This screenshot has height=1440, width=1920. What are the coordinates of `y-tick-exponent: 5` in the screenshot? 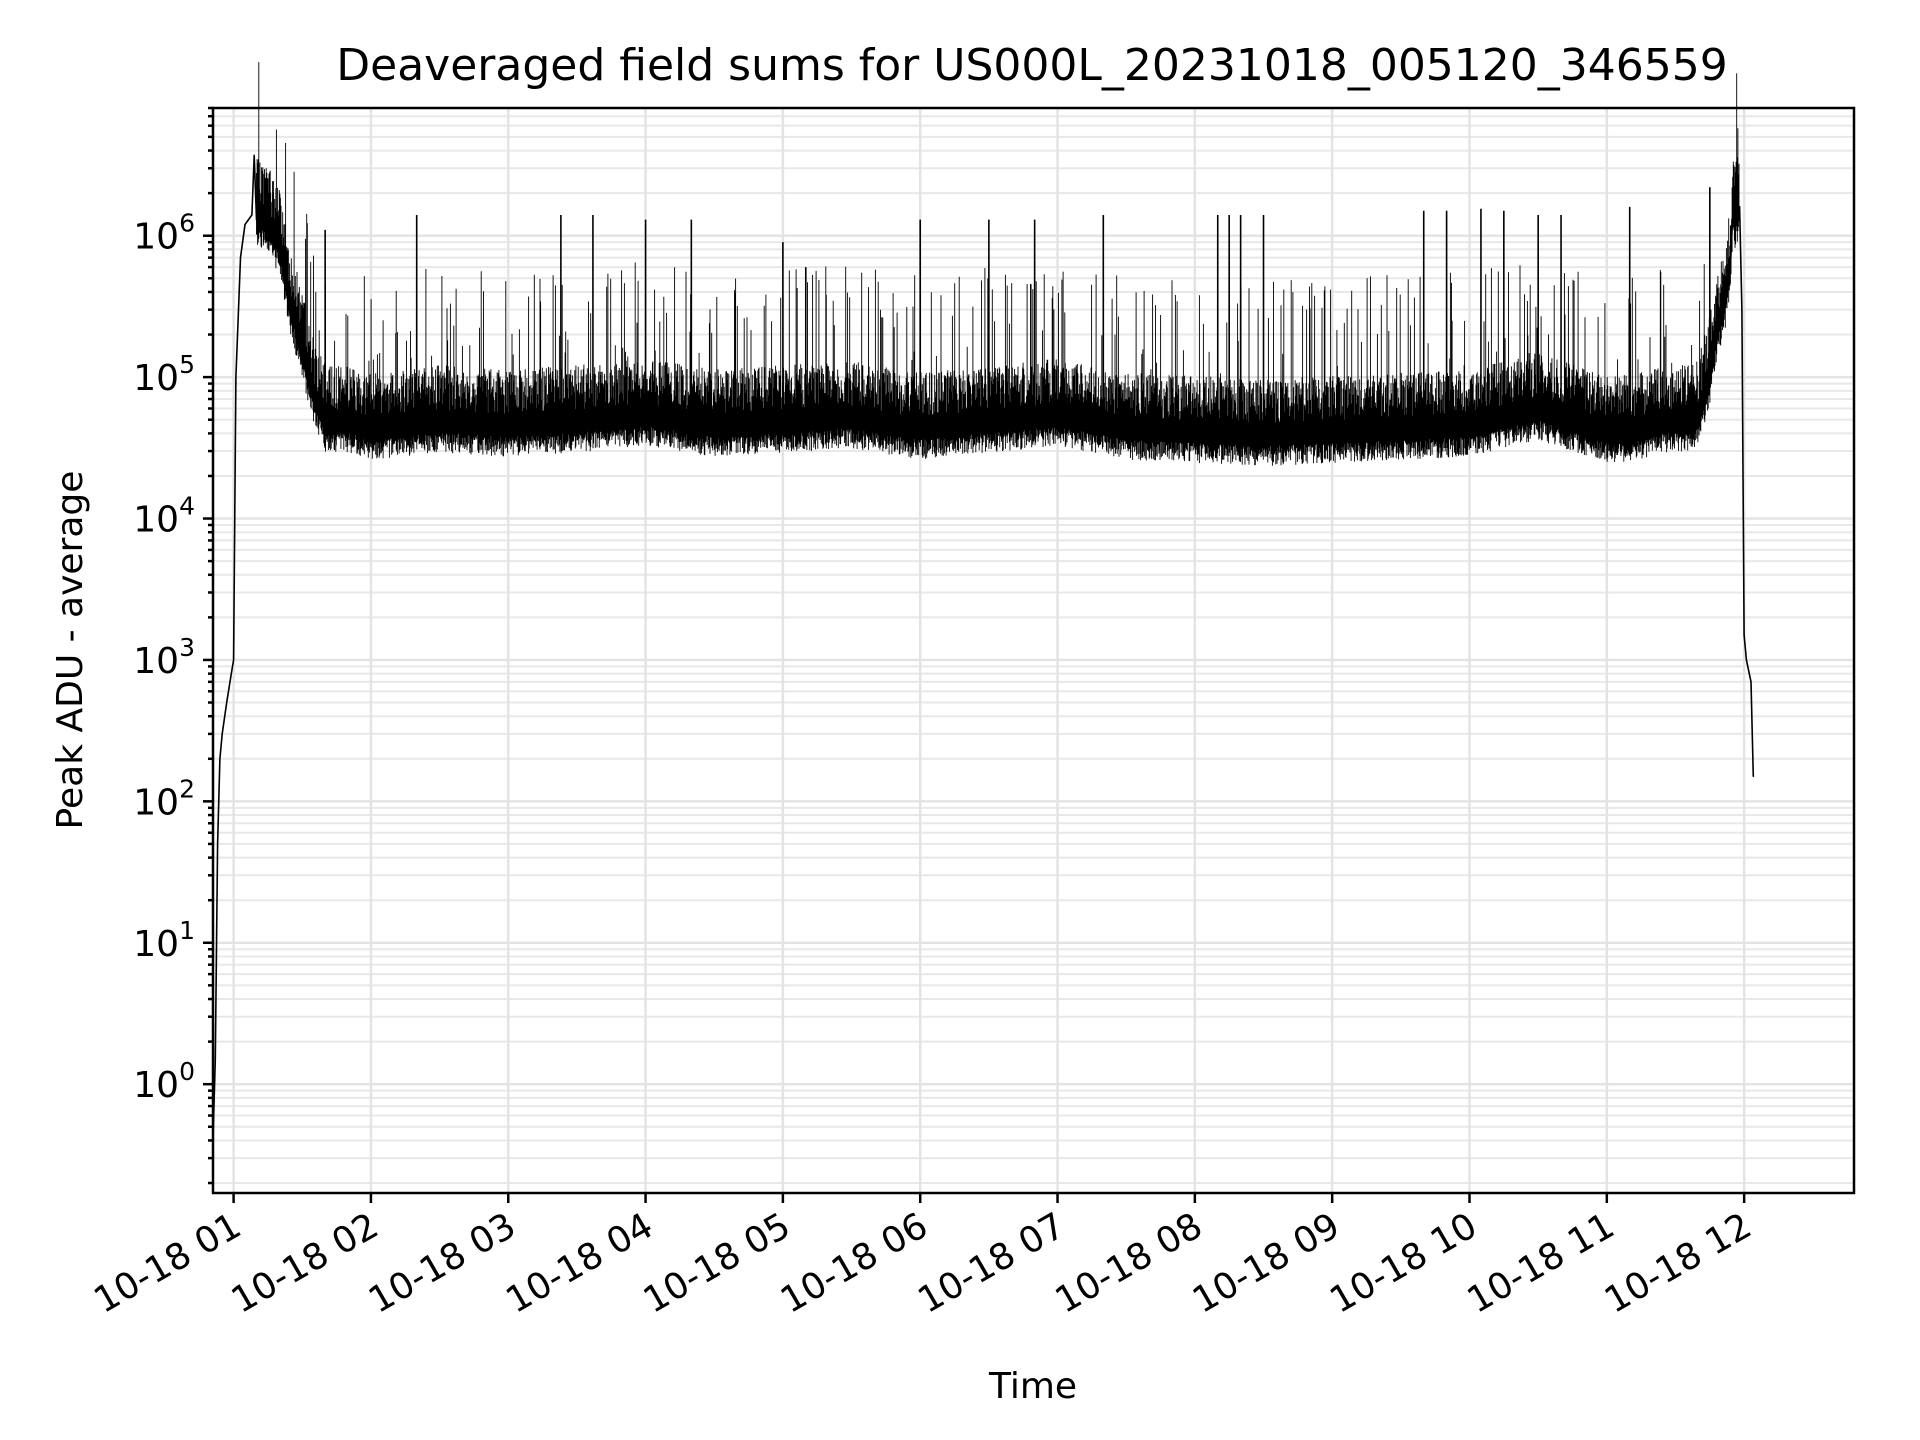 It's located at (187, 364).